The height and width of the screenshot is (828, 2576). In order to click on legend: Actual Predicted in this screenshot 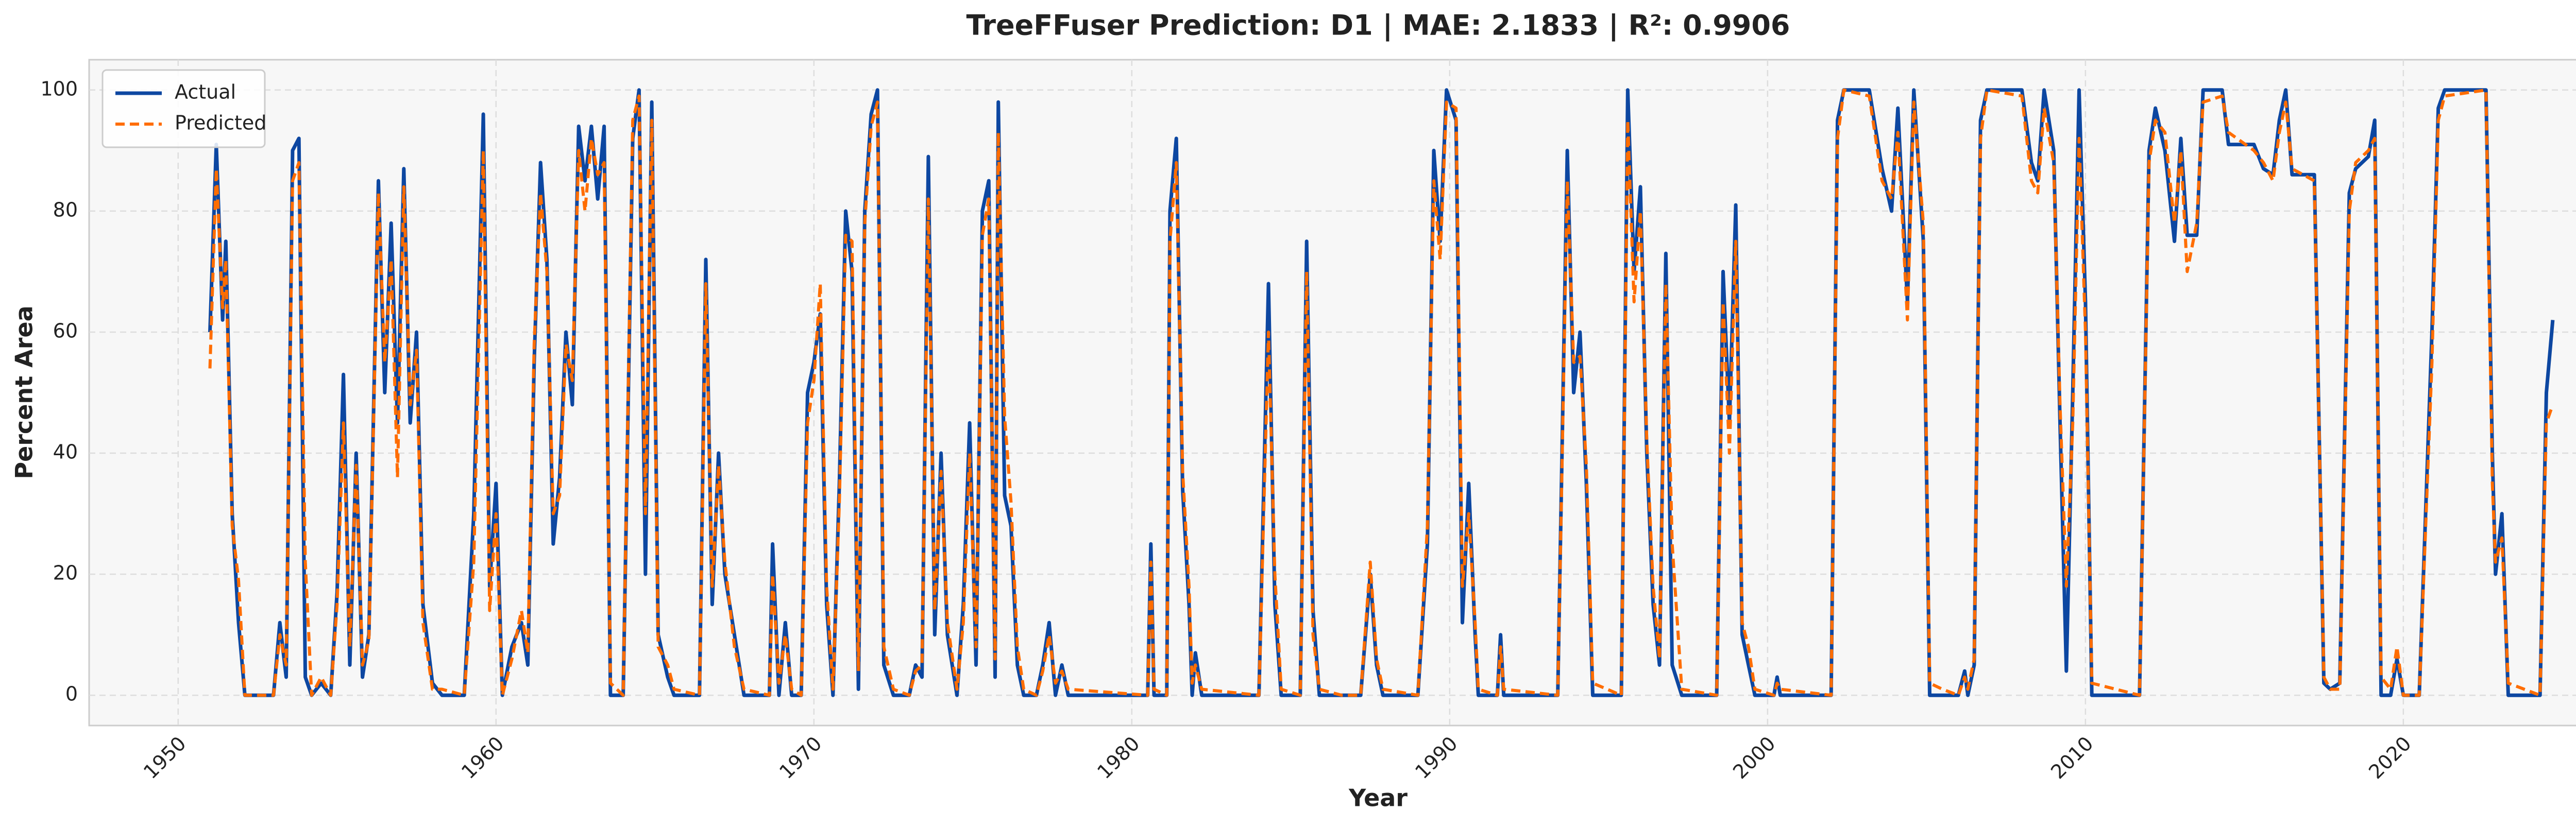, I will do `click(183, 108)`.